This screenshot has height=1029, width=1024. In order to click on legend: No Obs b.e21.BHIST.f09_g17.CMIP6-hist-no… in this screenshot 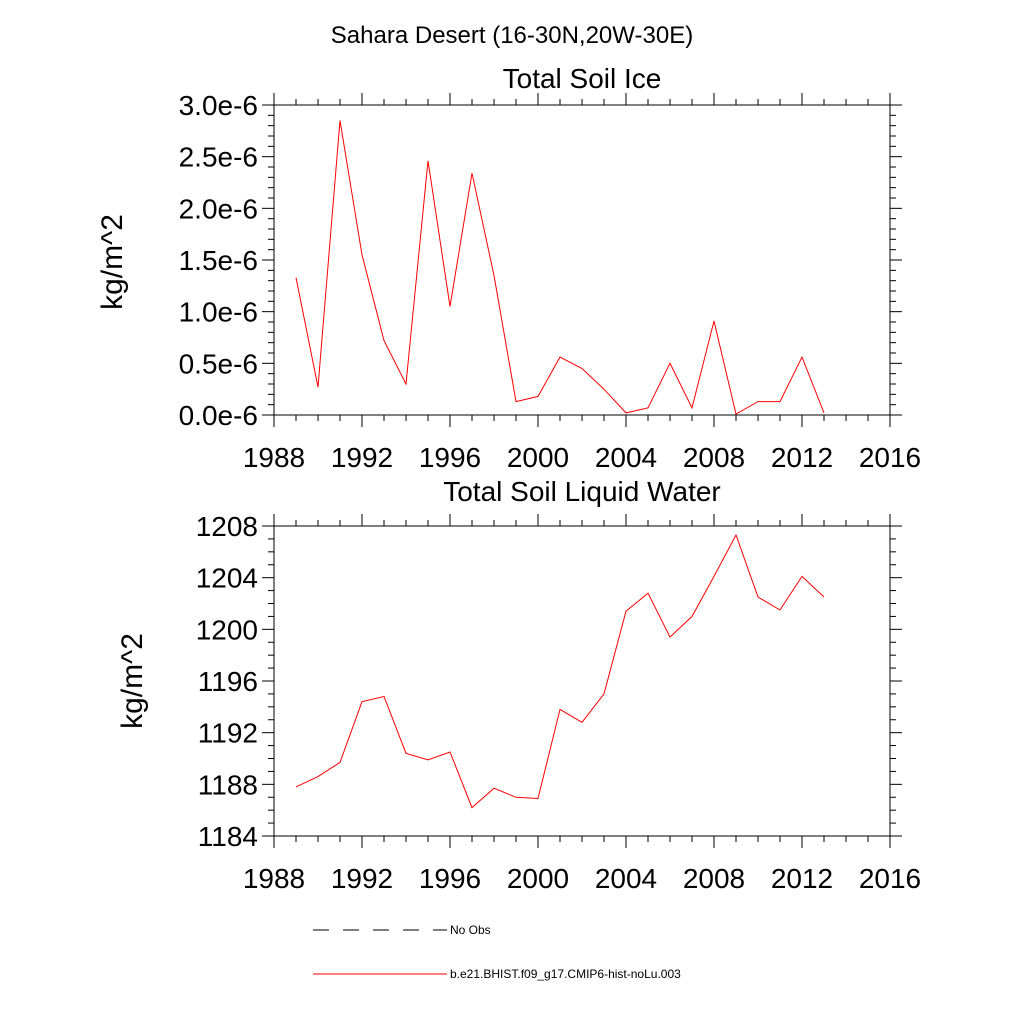, I will do `click(497, 952)`.